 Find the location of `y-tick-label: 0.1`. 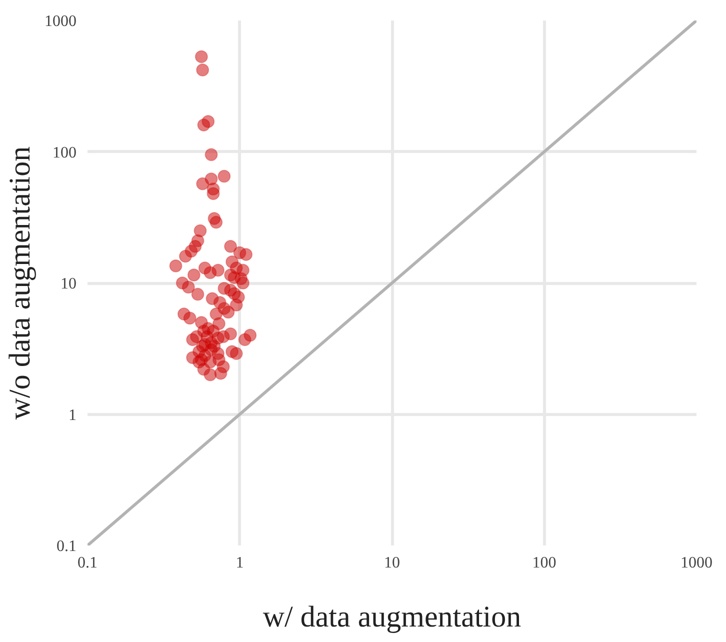

y-tick-label: 0.1 is located at coordinates (66, 546).